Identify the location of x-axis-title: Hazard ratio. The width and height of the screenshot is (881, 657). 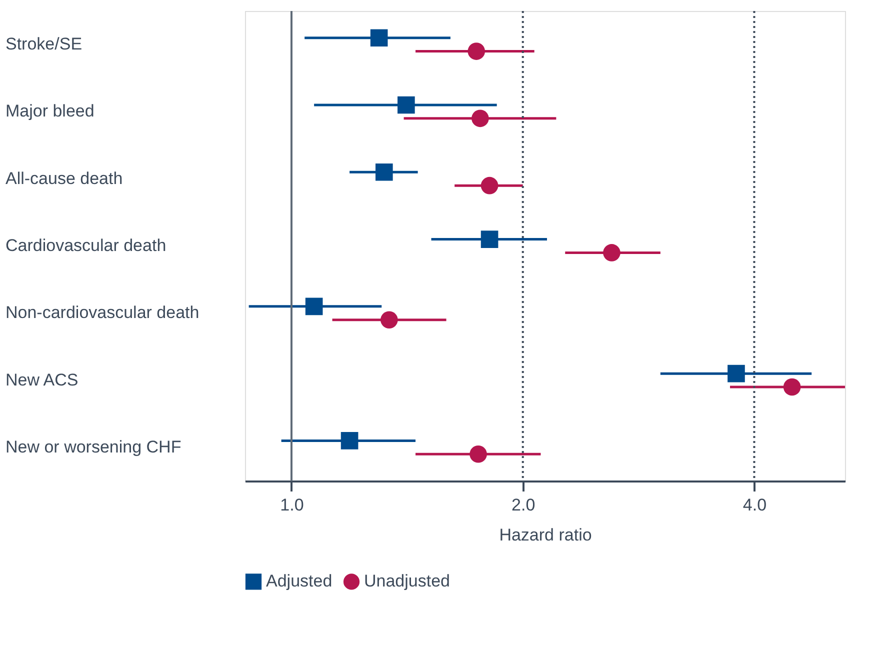
(545, 535).